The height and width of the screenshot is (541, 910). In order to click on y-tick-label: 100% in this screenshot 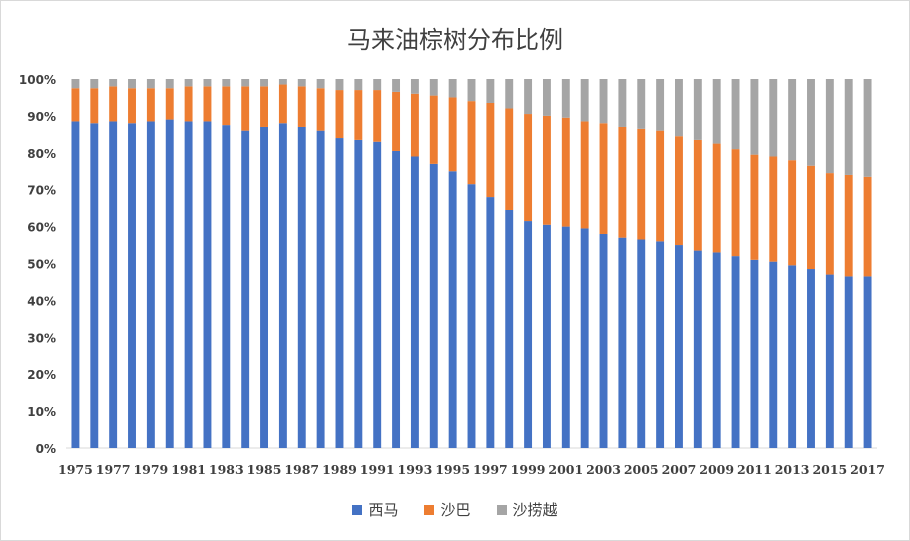, I will do `click(37, 80)`.